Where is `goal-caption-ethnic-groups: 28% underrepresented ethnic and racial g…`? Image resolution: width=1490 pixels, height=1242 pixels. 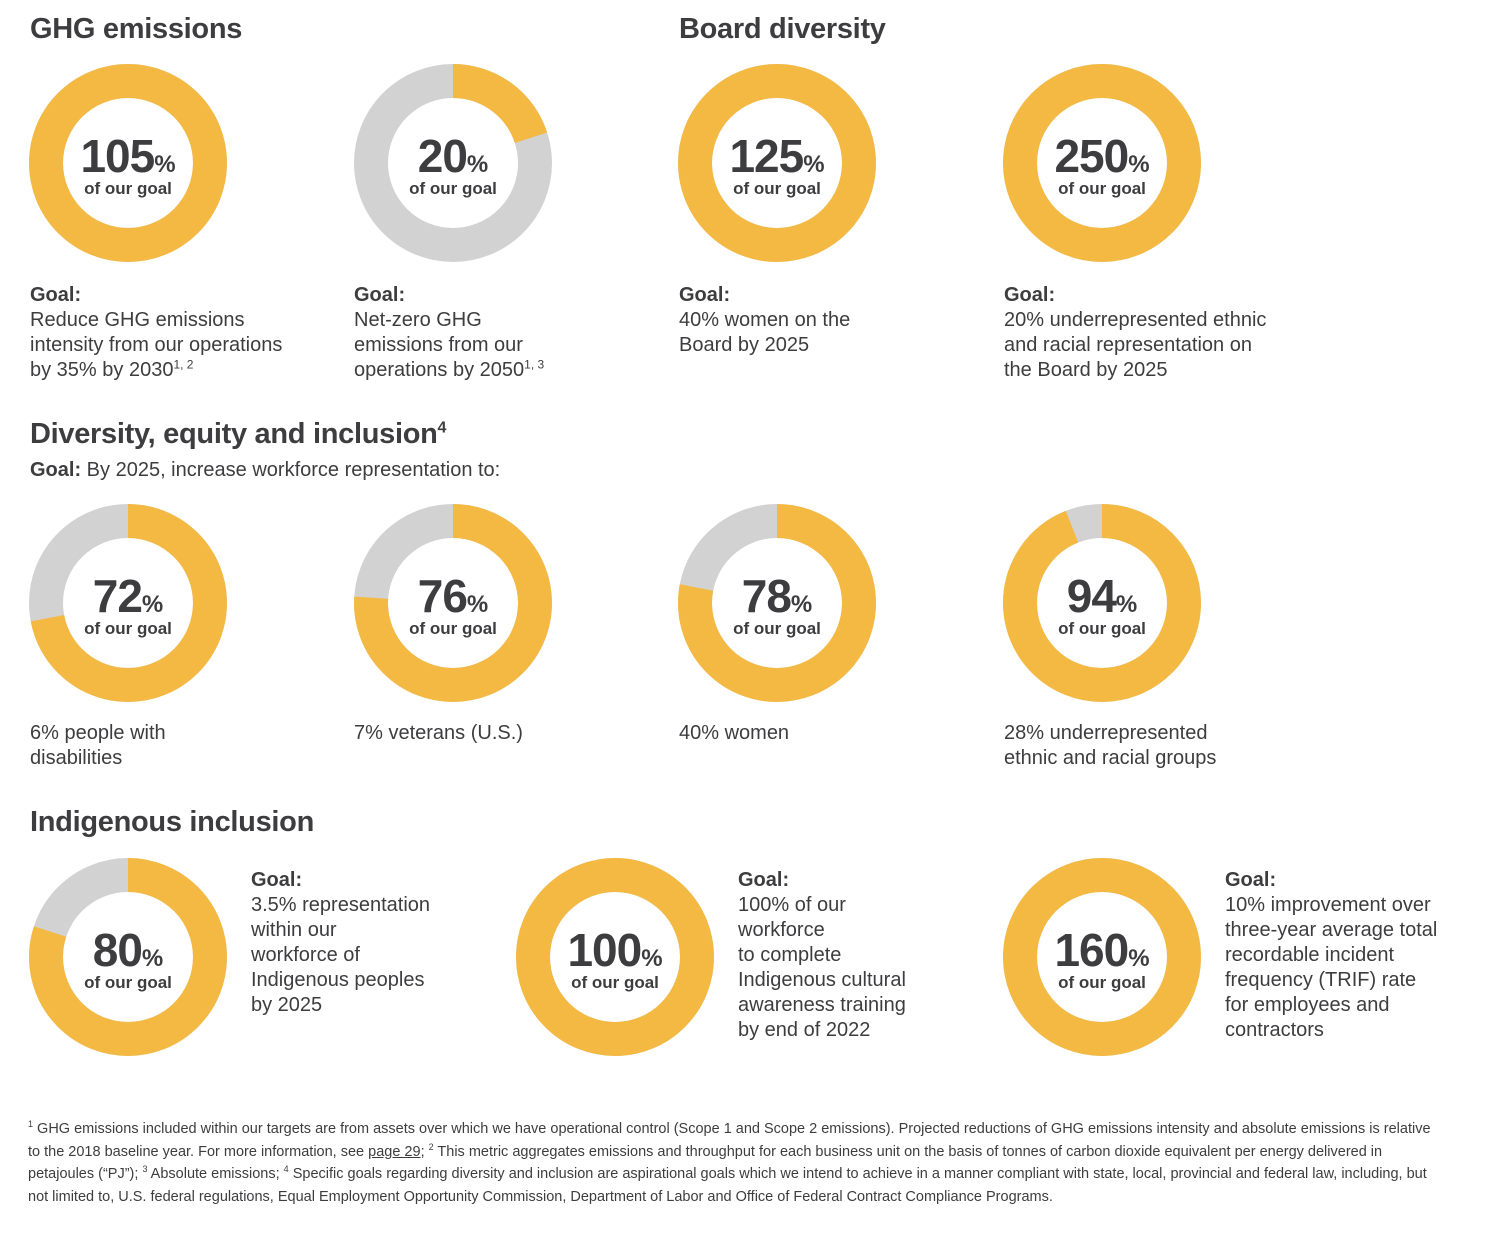
goal-caption-ethnic-groups: 28% underrepresented ethnic and racial g… is located at coordinates (1169, 746).